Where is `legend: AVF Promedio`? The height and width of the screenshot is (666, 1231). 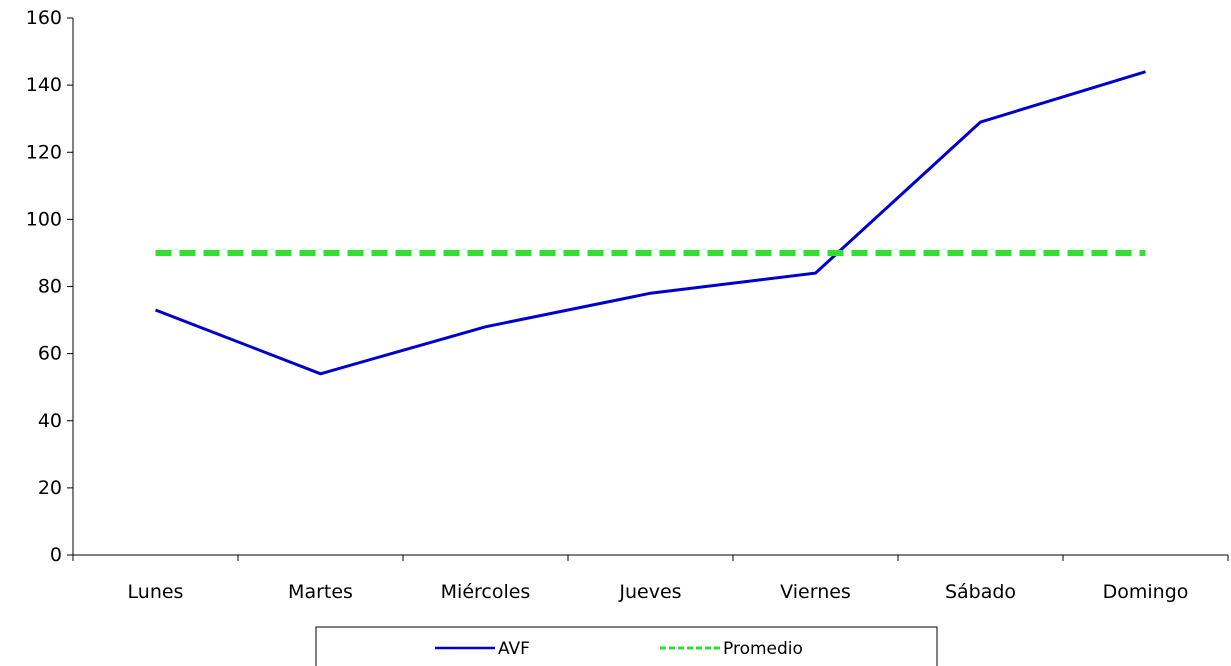
legend: AVF Promedio is located at coordinates (626, 646).